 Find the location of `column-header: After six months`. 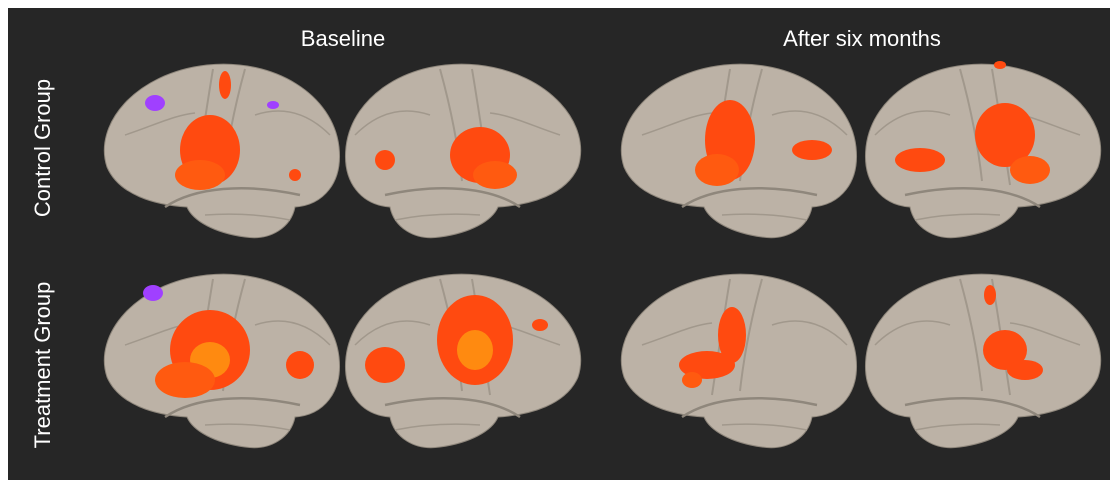

column-header: After six months is located at coordinates (862, 38).